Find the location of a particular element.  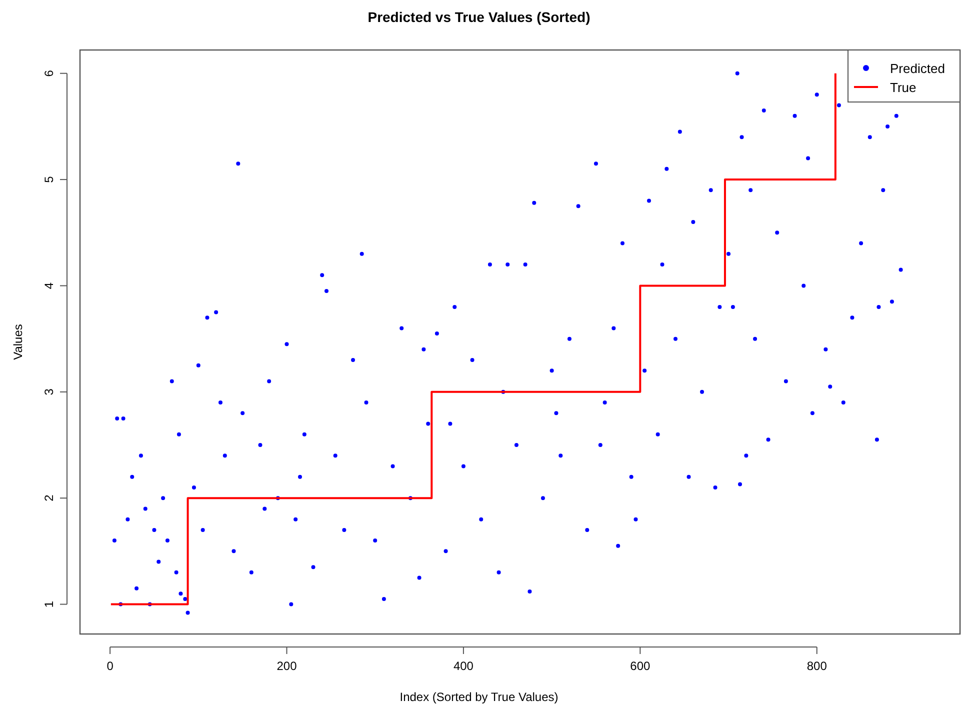

chart-title: Predicted vs True Values (Sorted) is located at coordinates (479, 17).